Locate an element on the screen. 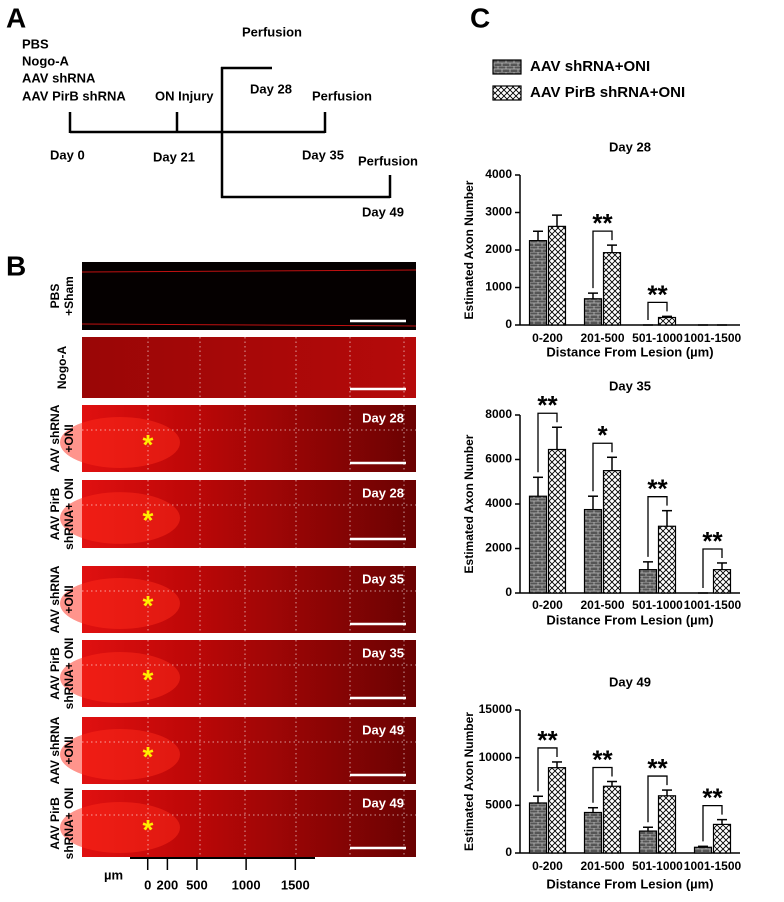 The width and height of the screenshot is (784, 902). row-label: shRNA+ ONI is located at coordinates (69, 674).